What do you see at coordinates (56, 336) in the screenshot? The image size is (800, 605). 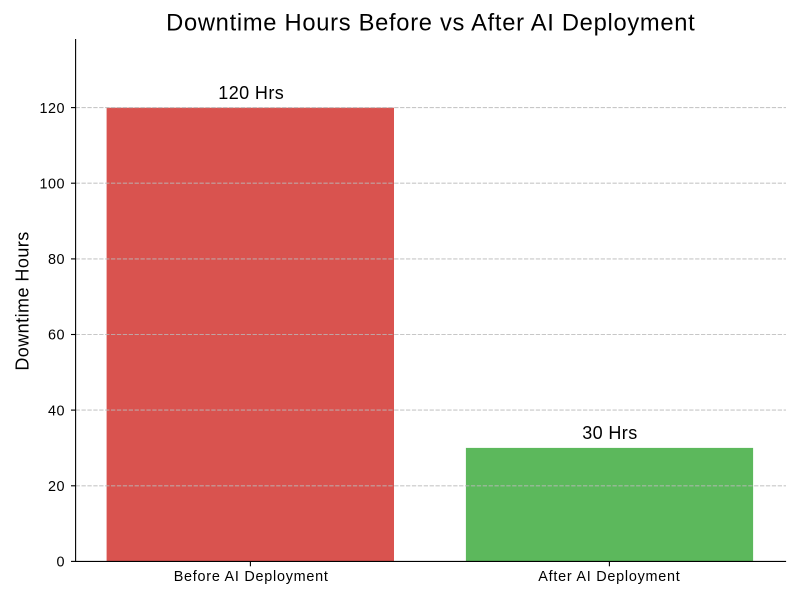 I see `svg-text: 60` at bounding box center [56, 336].